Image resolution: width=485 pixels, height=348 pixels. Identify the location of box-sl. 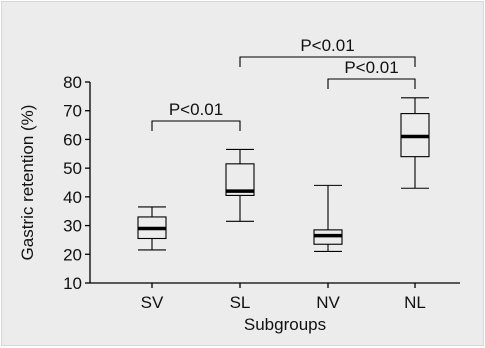
(240, 185).